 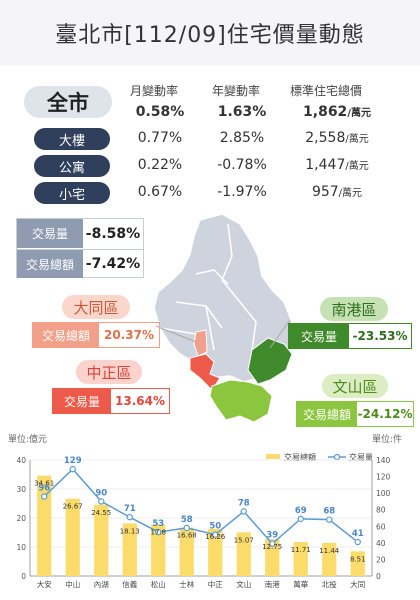 I want to click on box-datong: 交易總額 20.37%, so click(x=96, y=335).